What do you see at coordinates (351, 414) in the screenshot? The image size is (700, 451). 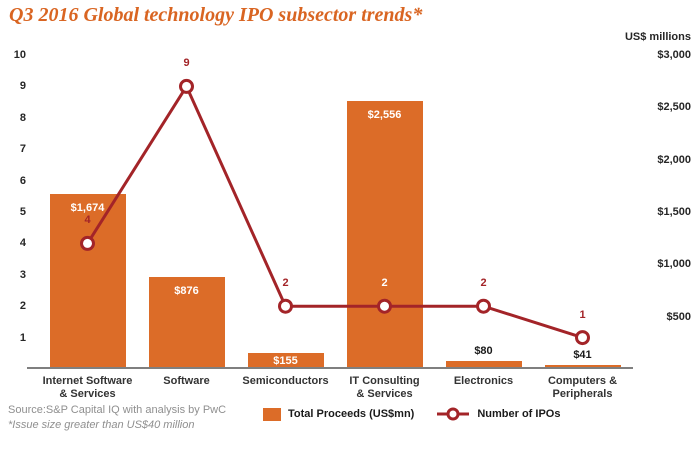 I see `legend-bar-label: Total Proceeds (US$mn)` at bounding box center [351, 414].